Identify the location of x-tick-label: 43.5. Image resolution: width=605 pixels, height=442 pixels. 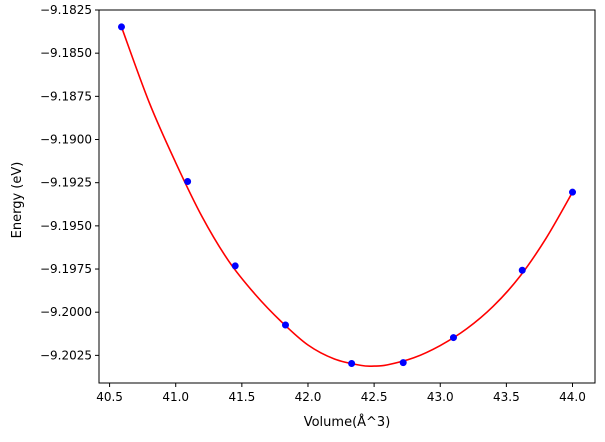
(506, 397).